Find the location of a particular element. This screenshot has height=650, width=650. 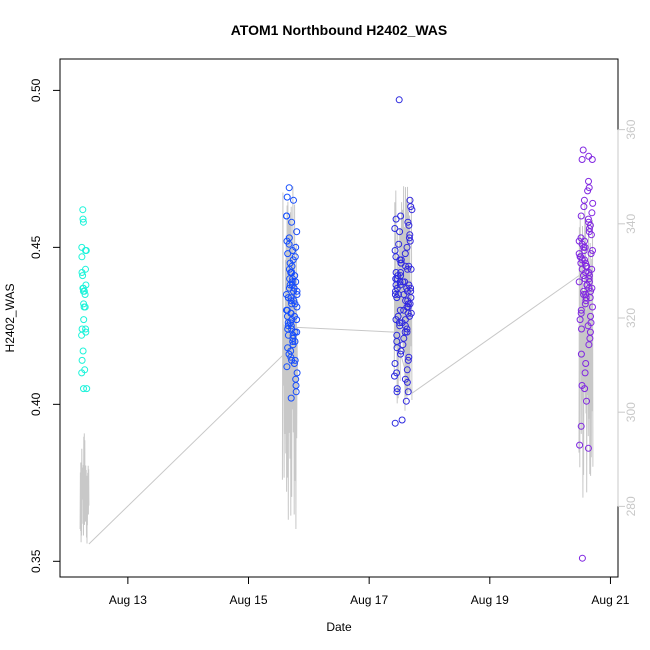

x-tick-label: Aug 13 is located at coordinates (128, 600).